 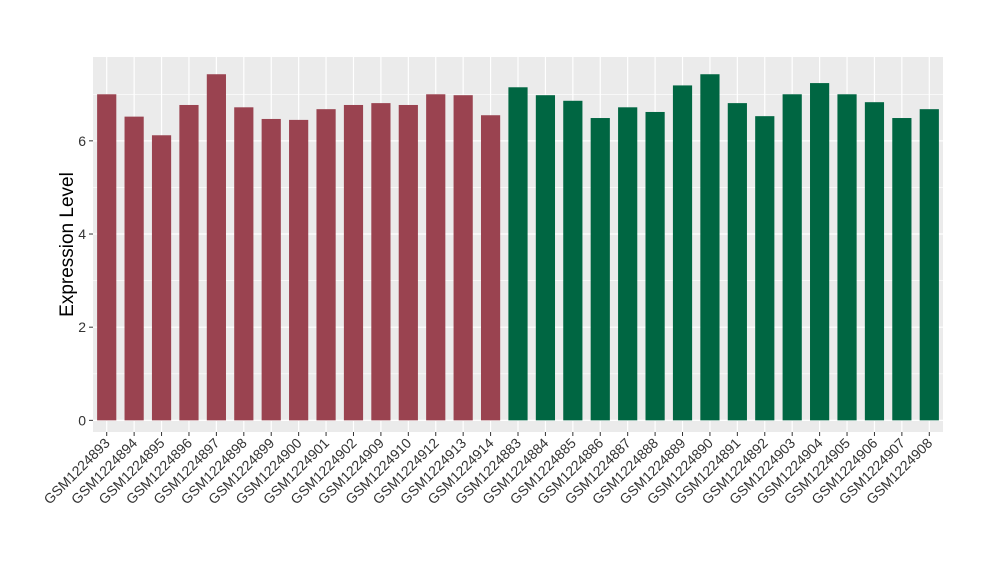 What do you see at coordinates (381, 262) in the screenshot?
I see `bar-gsm1224909` at bounding box center [381, 262].